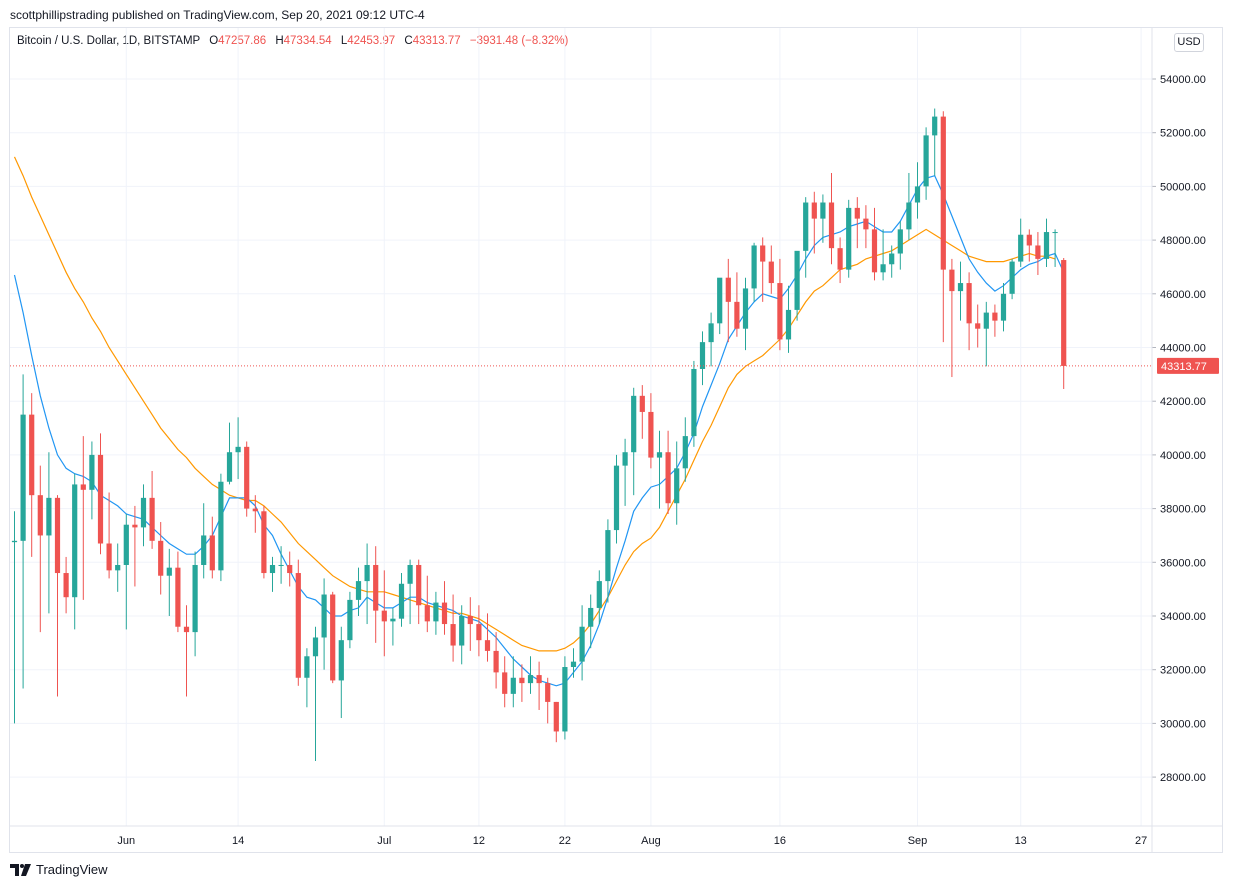  I want to click on tradingview-brand: TradingView, so click(59, 869).